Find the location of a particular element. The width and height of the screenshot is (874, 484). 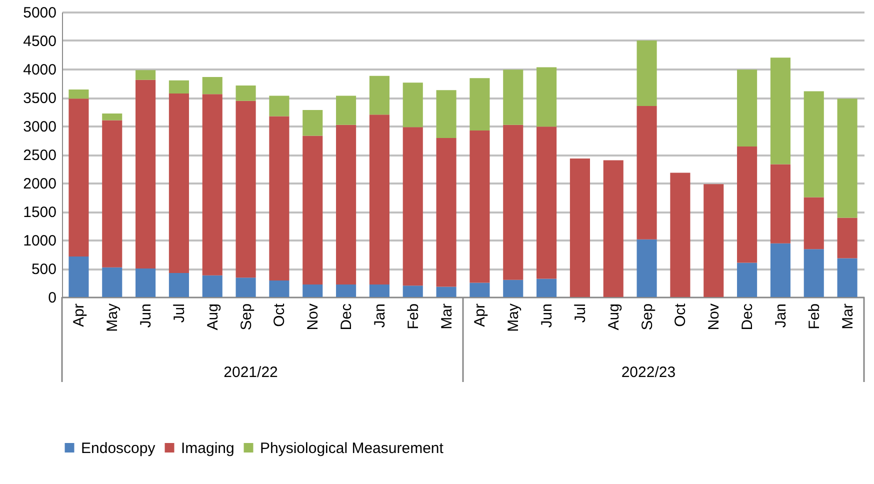

y-tick-label: 0 is located at coordinates (52, 298).